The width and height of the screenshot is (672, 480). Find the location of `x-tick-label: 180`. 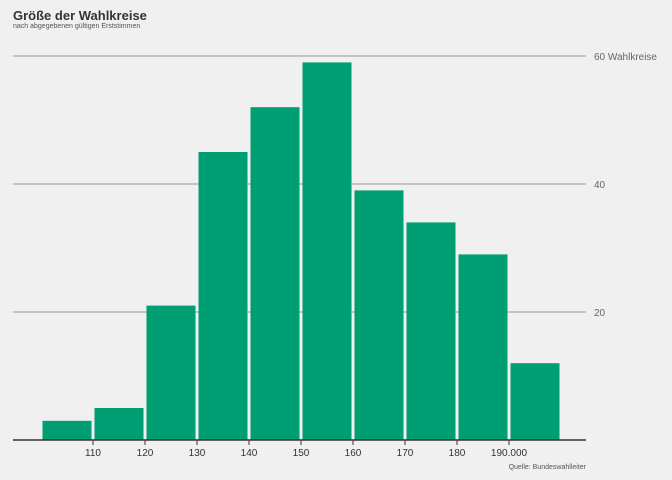

x-tick-label: 180 is located at coordinates (457, 453).